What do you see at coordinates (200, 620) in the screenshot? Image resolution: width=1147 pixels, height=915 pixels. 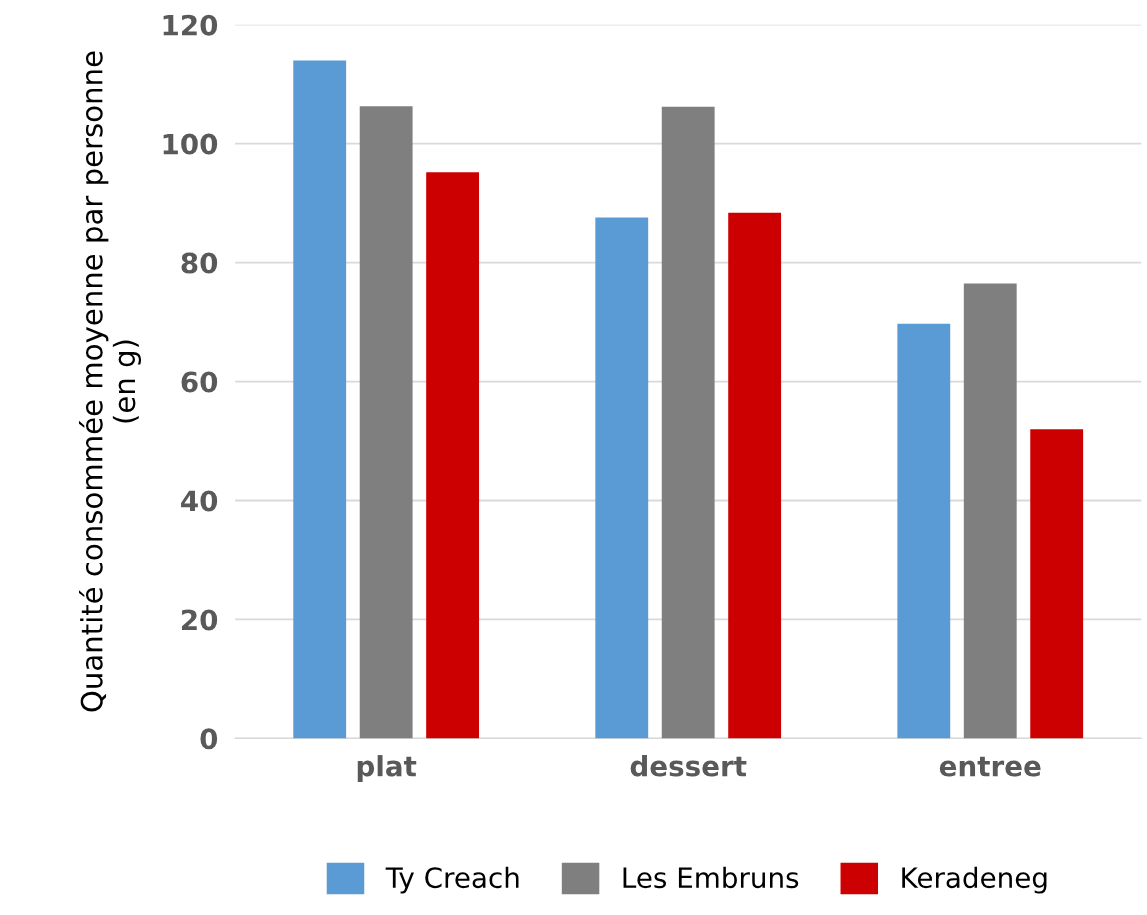 I see `y-tick-label: 20` at bounding box center [200, 620].